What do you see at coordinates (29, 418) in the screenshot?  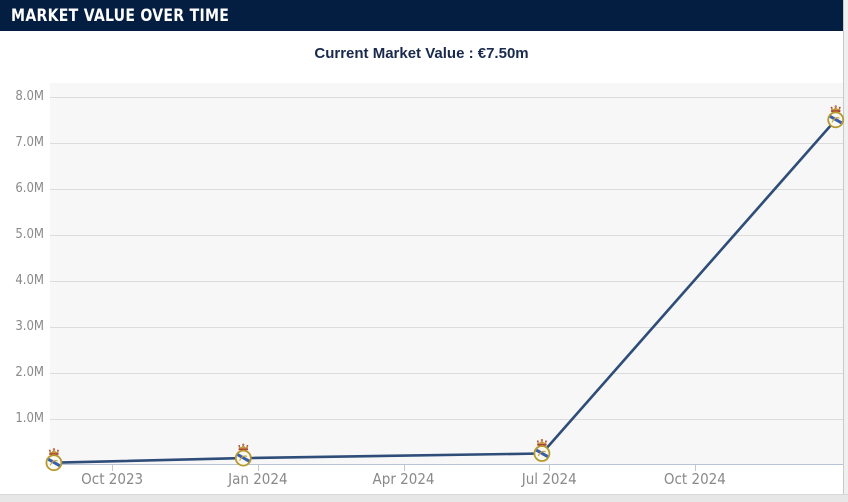 I see `y-axis-label: 1.0M` at bounding box center [29, 418].